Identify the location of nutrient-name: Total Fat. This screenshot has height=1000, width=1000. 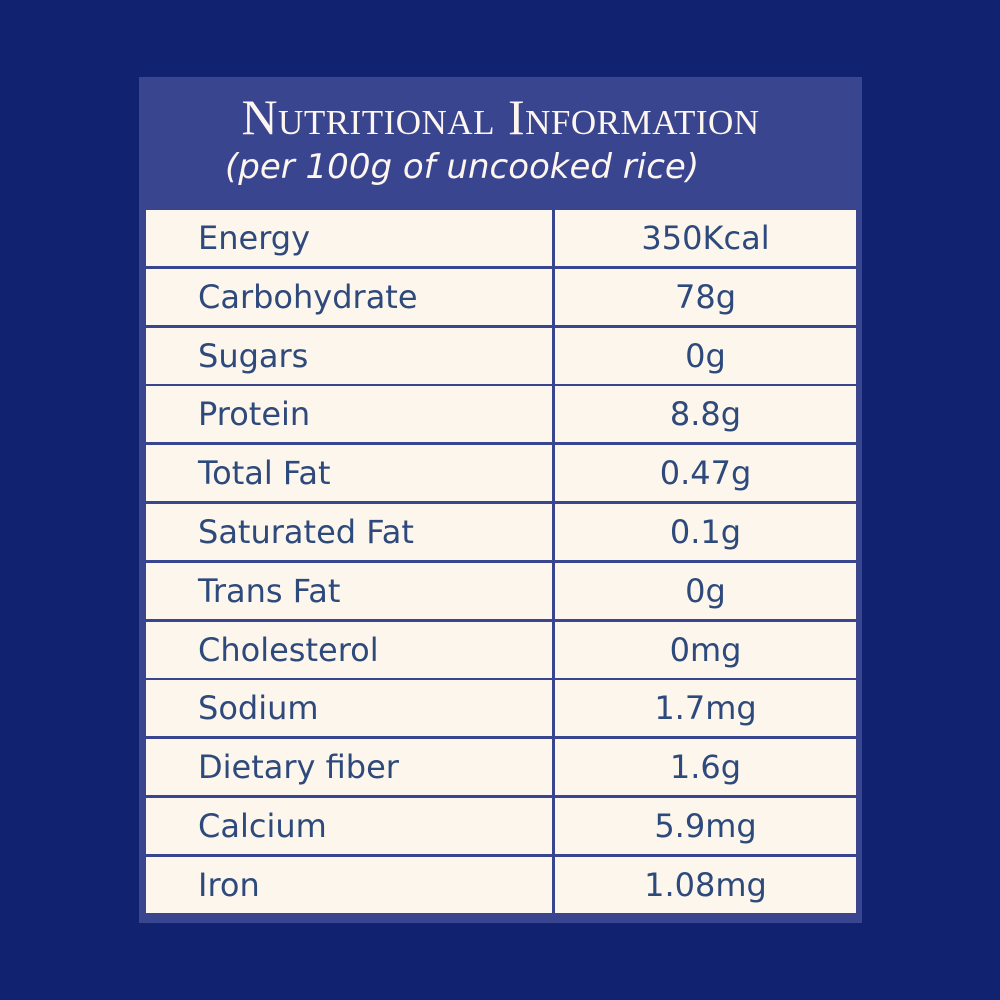
(349, 473).